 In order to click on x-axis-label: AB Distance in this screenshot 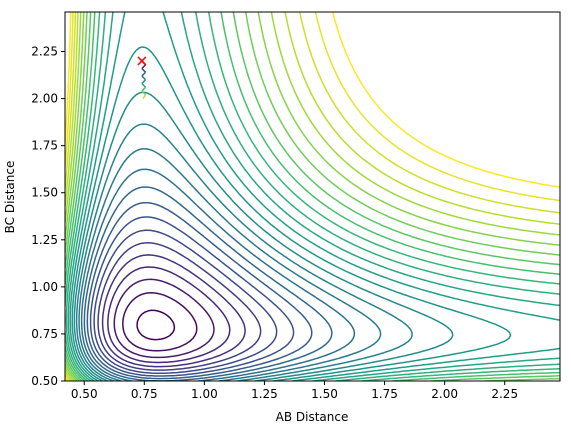, I will do `click(312, 417)`.